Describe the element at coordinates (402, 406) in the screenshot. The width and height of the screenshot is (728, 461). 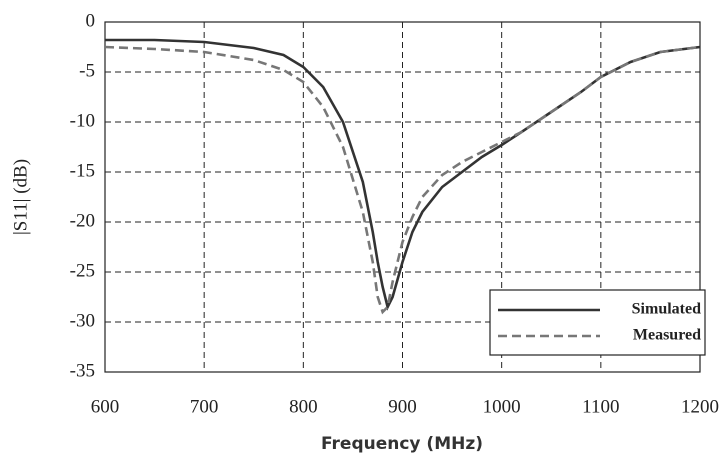
I see `x-tick-label: 900` at that location.